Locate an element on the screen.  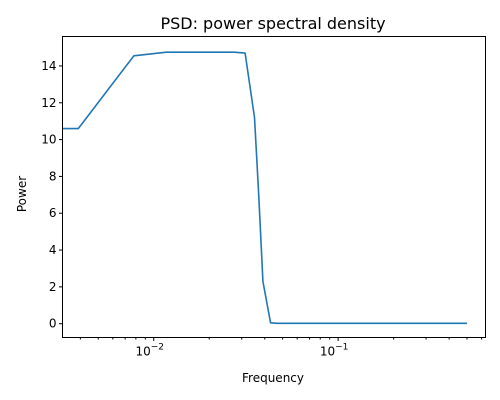
y-tick-label: 2 is located at coordinates (53, 287).